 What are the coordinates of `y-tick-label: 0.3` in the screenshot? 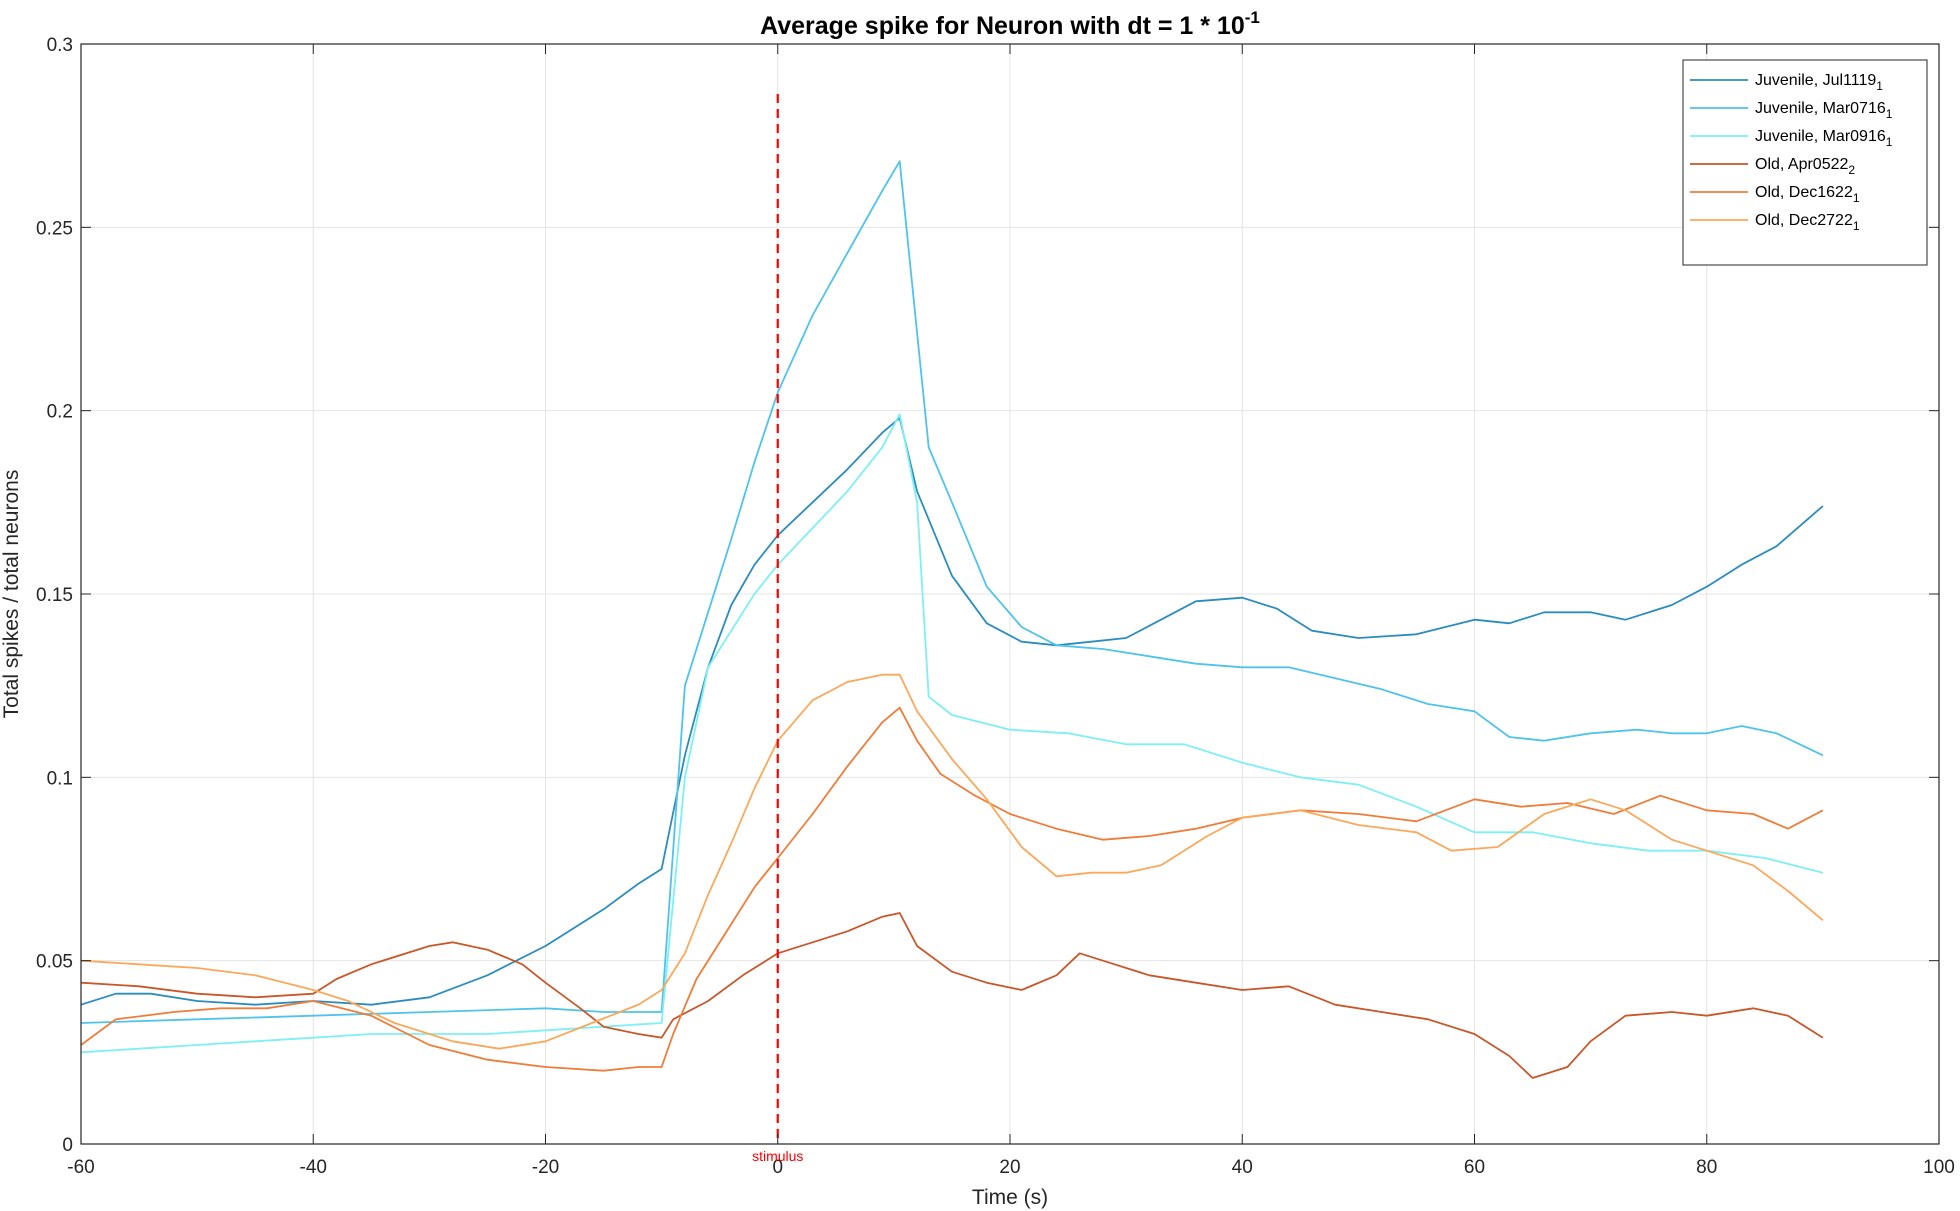 It's located at (60, 45).